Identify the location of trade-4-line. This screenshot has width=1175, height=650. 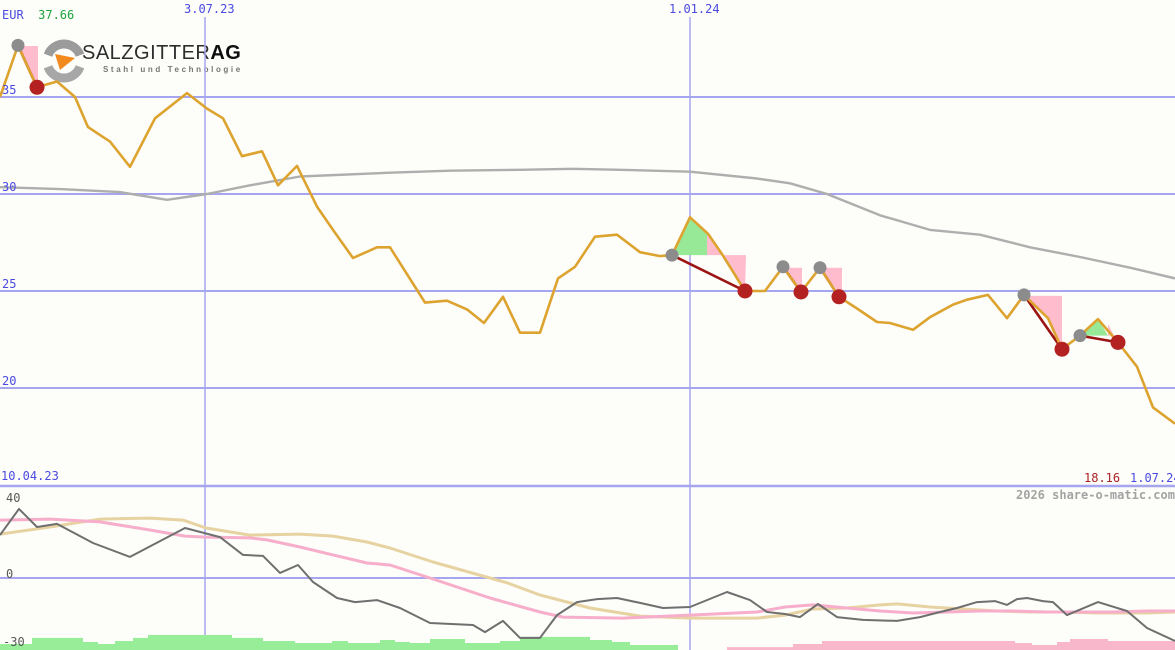
(1043, 322).